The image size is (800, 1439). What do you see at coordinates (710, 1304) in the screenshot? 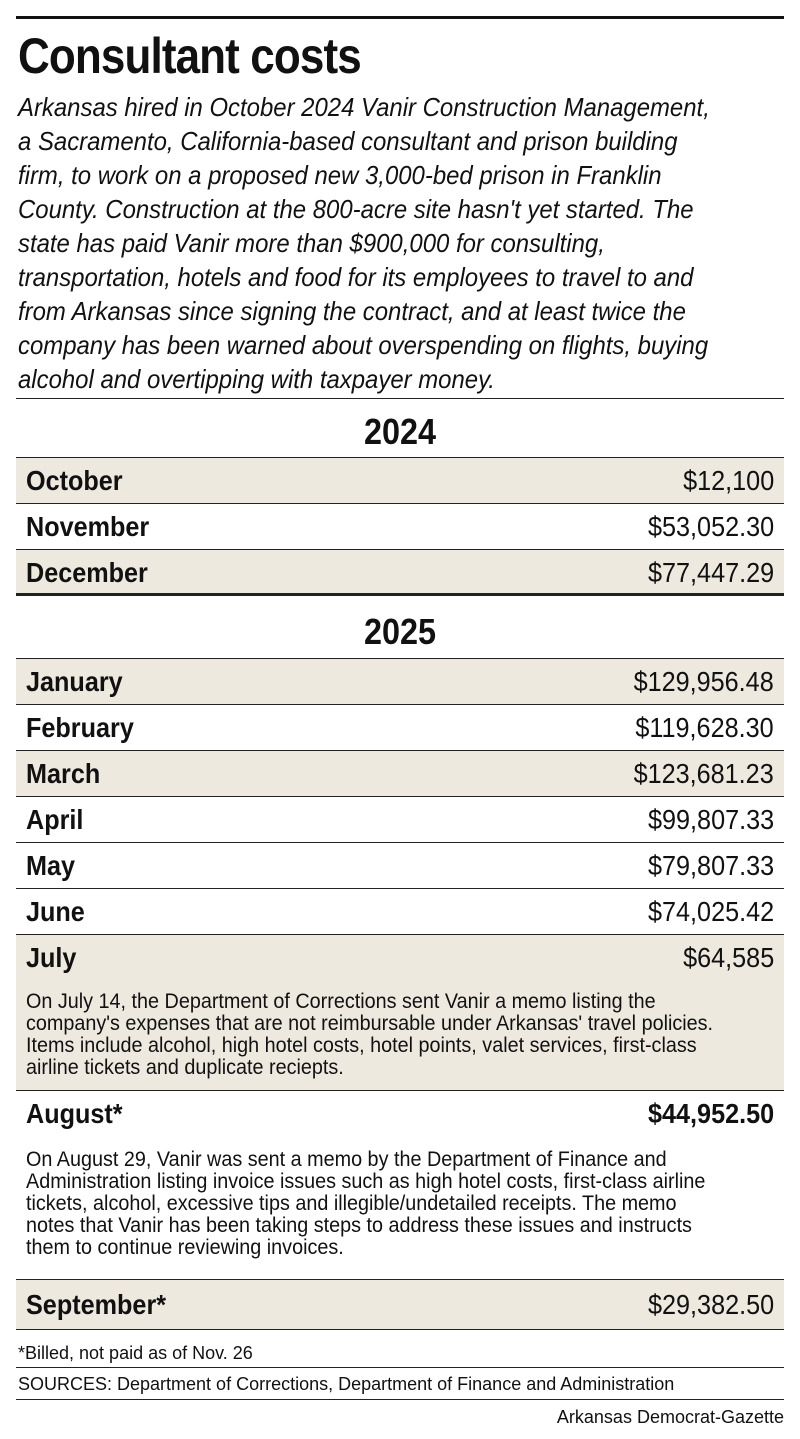
I see `amount-value: $29,382.50` at bounding box center [710, 1304].